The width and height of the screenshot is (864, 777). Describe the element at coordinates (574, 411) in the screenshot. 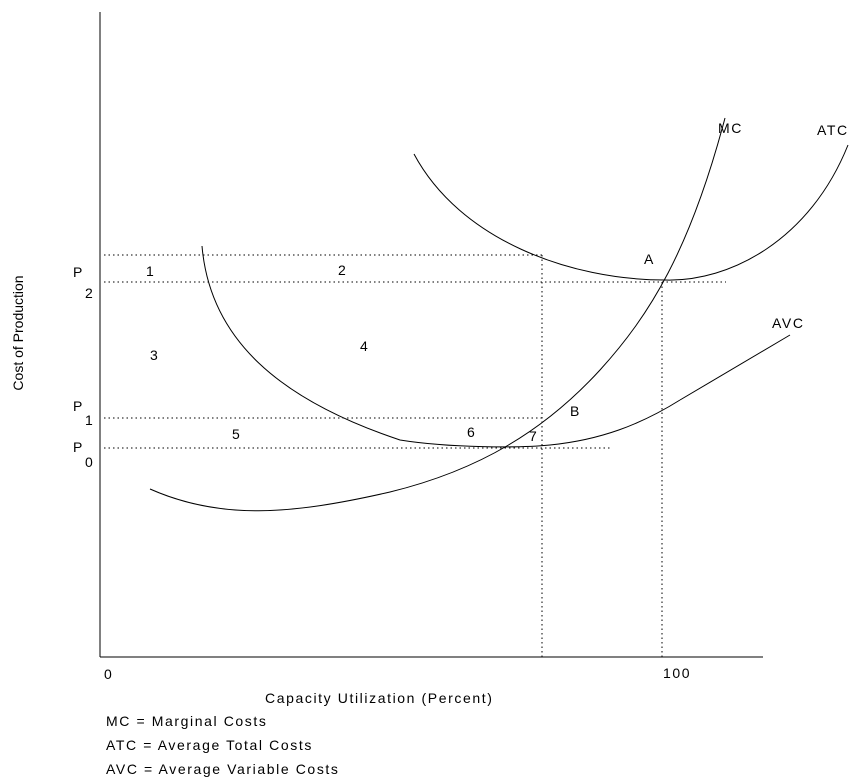

I see `point-label-b: B` at that location.